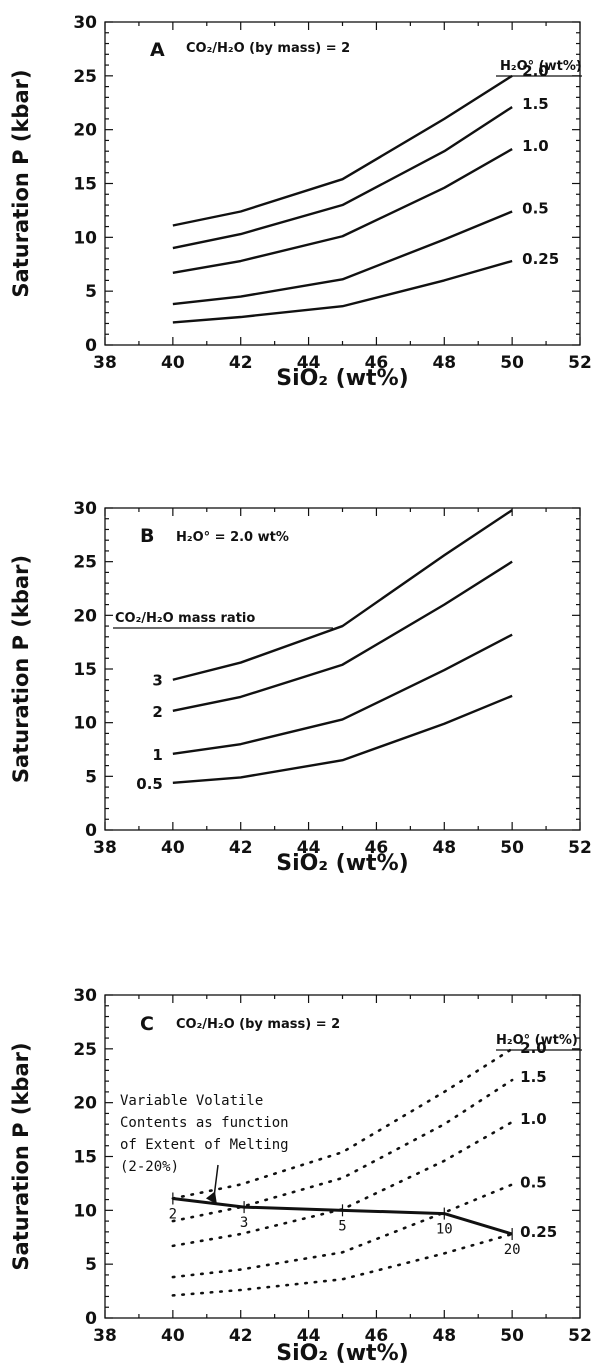 The height and width of the screenshot is (1367, 611). Describe the element at coordinates (512, 1250) in the screenshot. I see `melting-path-label: 20` at that location.